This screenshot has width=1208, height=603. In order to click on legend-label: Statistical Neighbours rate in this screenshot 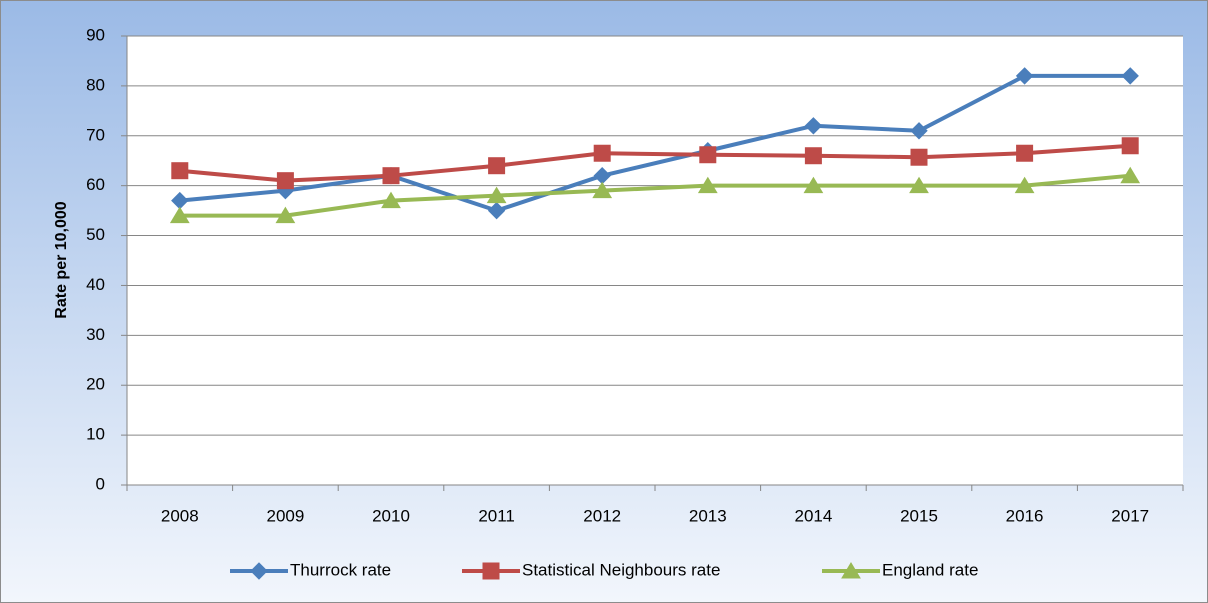, I will do `click(621, 569)`.